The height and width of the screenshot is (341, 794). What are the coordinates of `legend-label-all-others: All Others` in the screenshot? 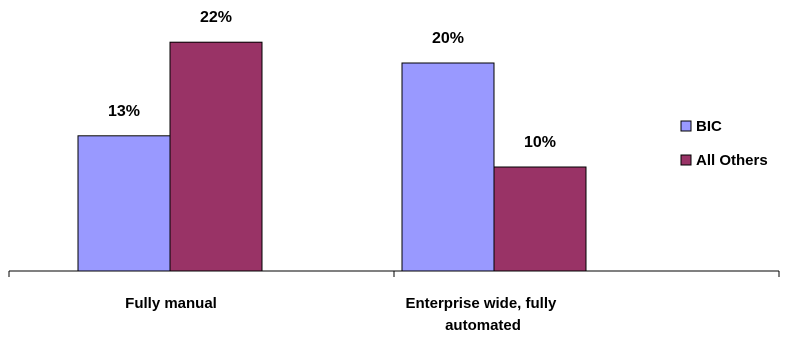 It's located at (732, 160).